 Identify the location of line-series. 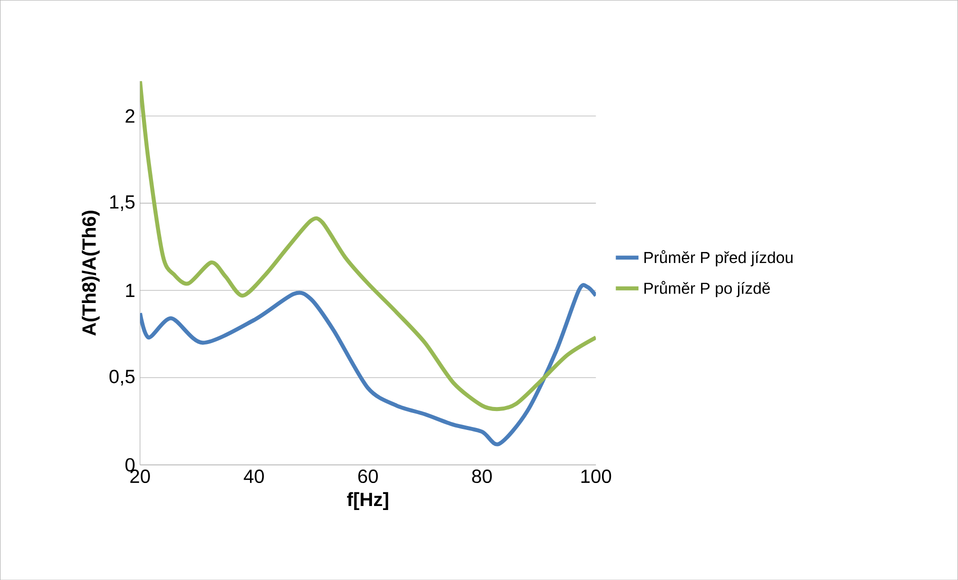
(368, 365).